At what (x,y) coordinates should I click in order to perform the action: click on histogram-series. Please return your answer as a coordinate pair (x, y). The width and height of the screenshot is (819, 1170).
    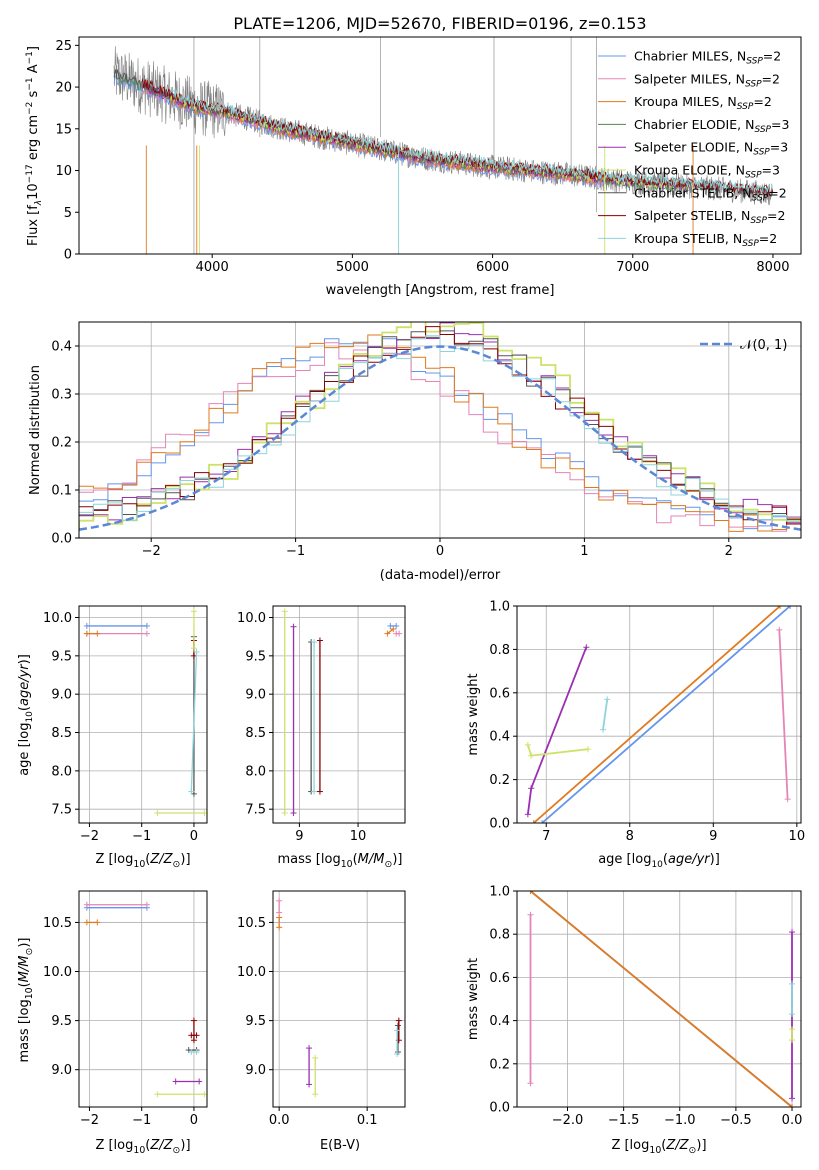
    Looking at the image, I should click on (440, 432).